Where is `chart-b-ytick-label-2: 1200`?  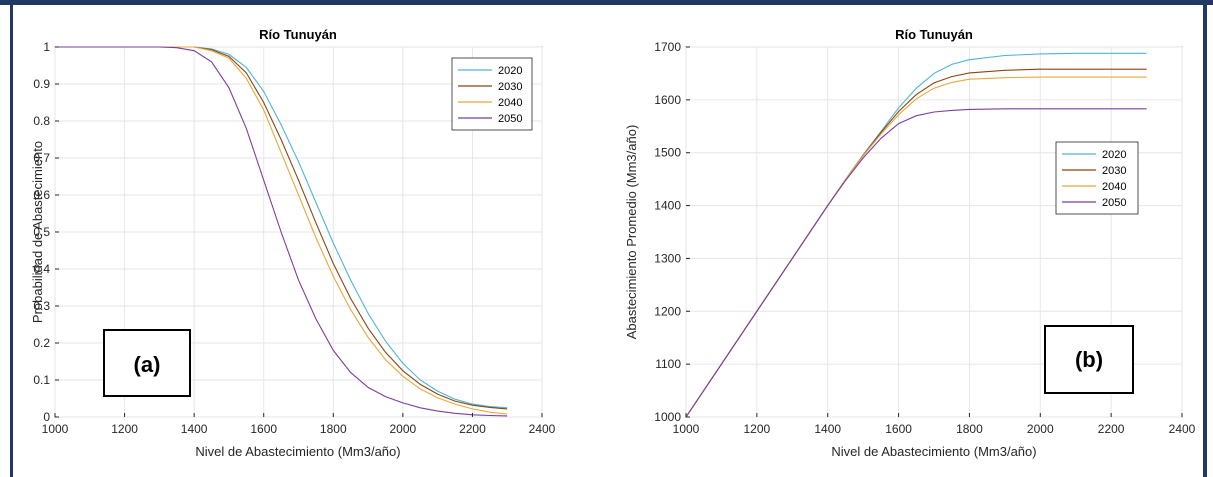
chart-b-ytick-label-2: 1200 is located at coordinates (667, 311).